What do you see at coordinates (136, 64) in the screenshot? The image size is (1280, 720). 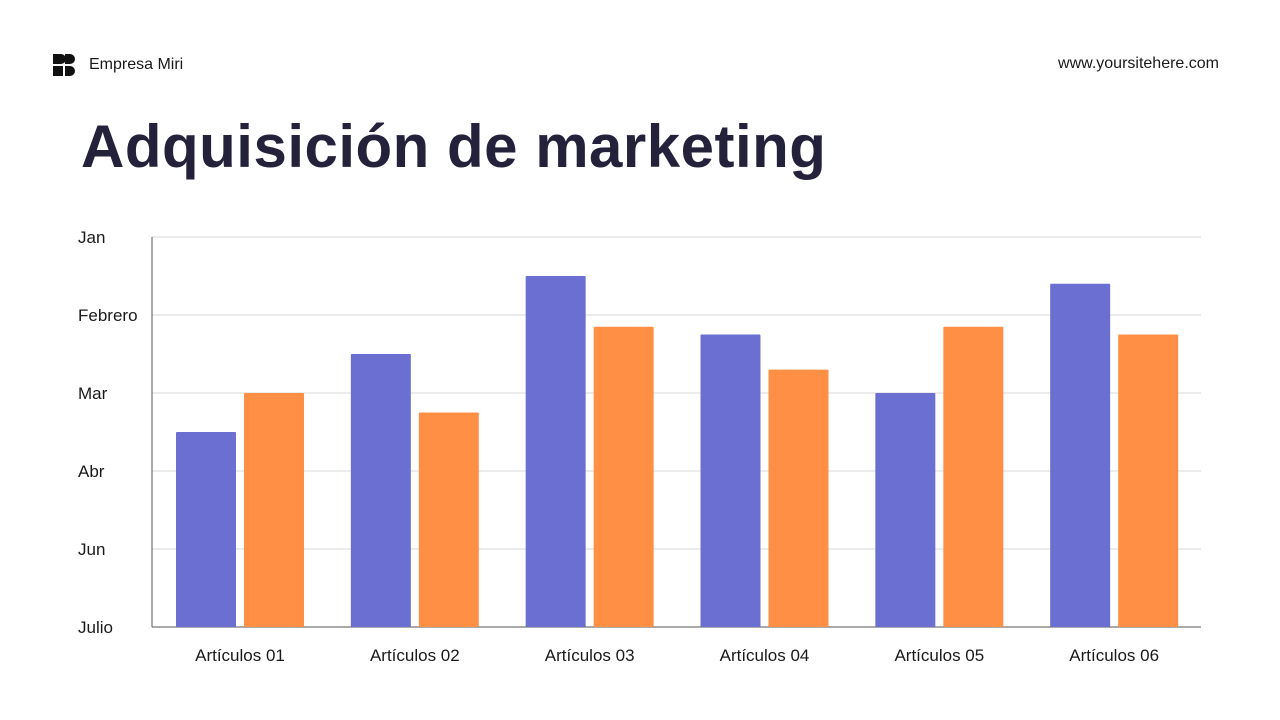 I see `brand-name: Empresa Miri` at bounding box center [136, 64].